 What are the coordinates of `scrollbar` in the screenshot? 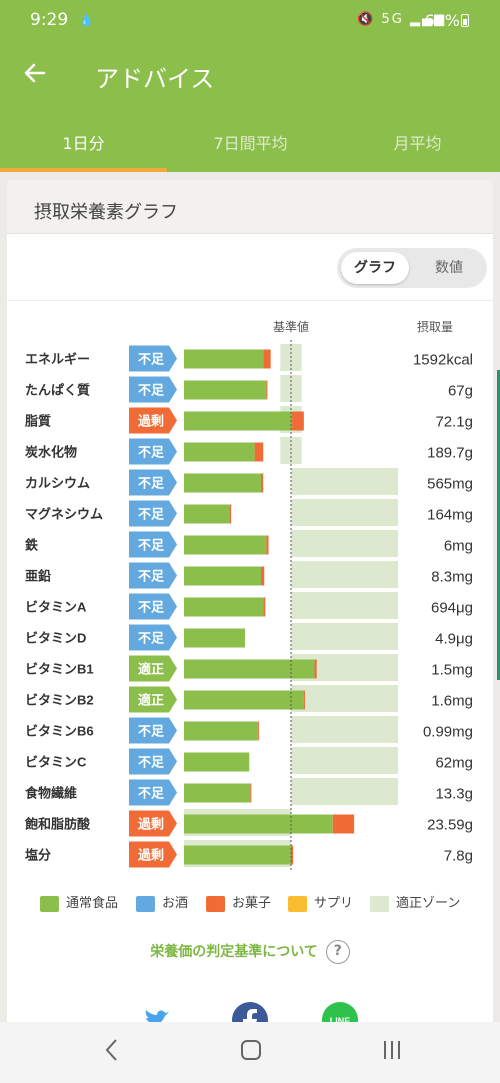 It's located at (498, 525).